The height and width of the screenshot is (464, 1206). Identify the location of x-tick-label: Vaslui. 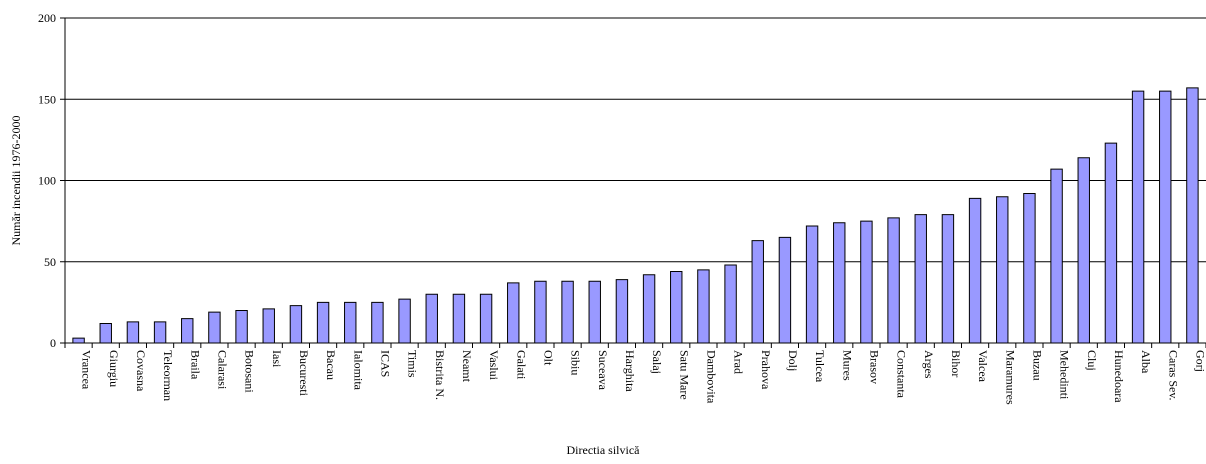
(494, 365).